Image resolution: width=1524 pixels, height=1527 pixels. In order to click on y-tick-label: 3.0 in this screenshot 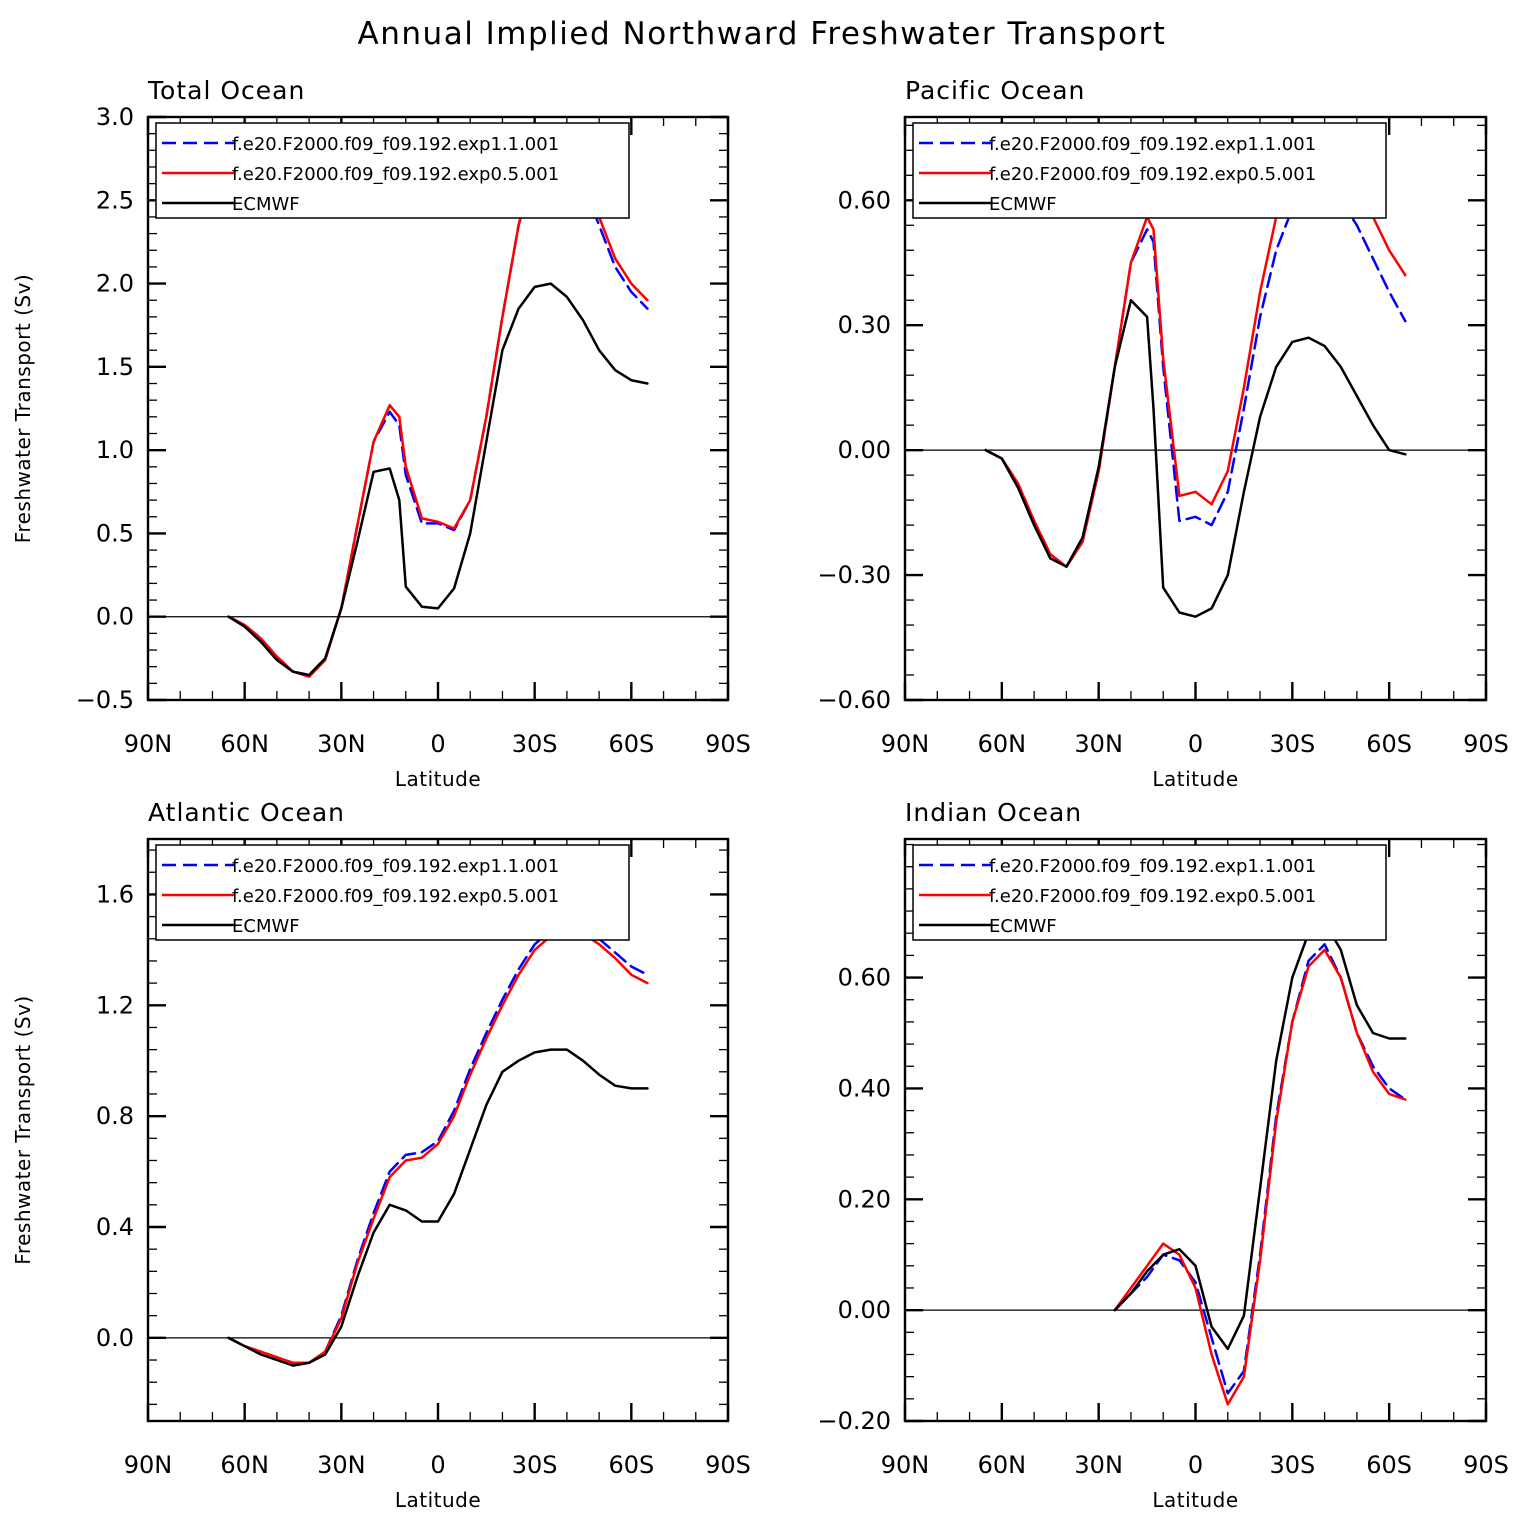, I will do `click(115, 117)`.